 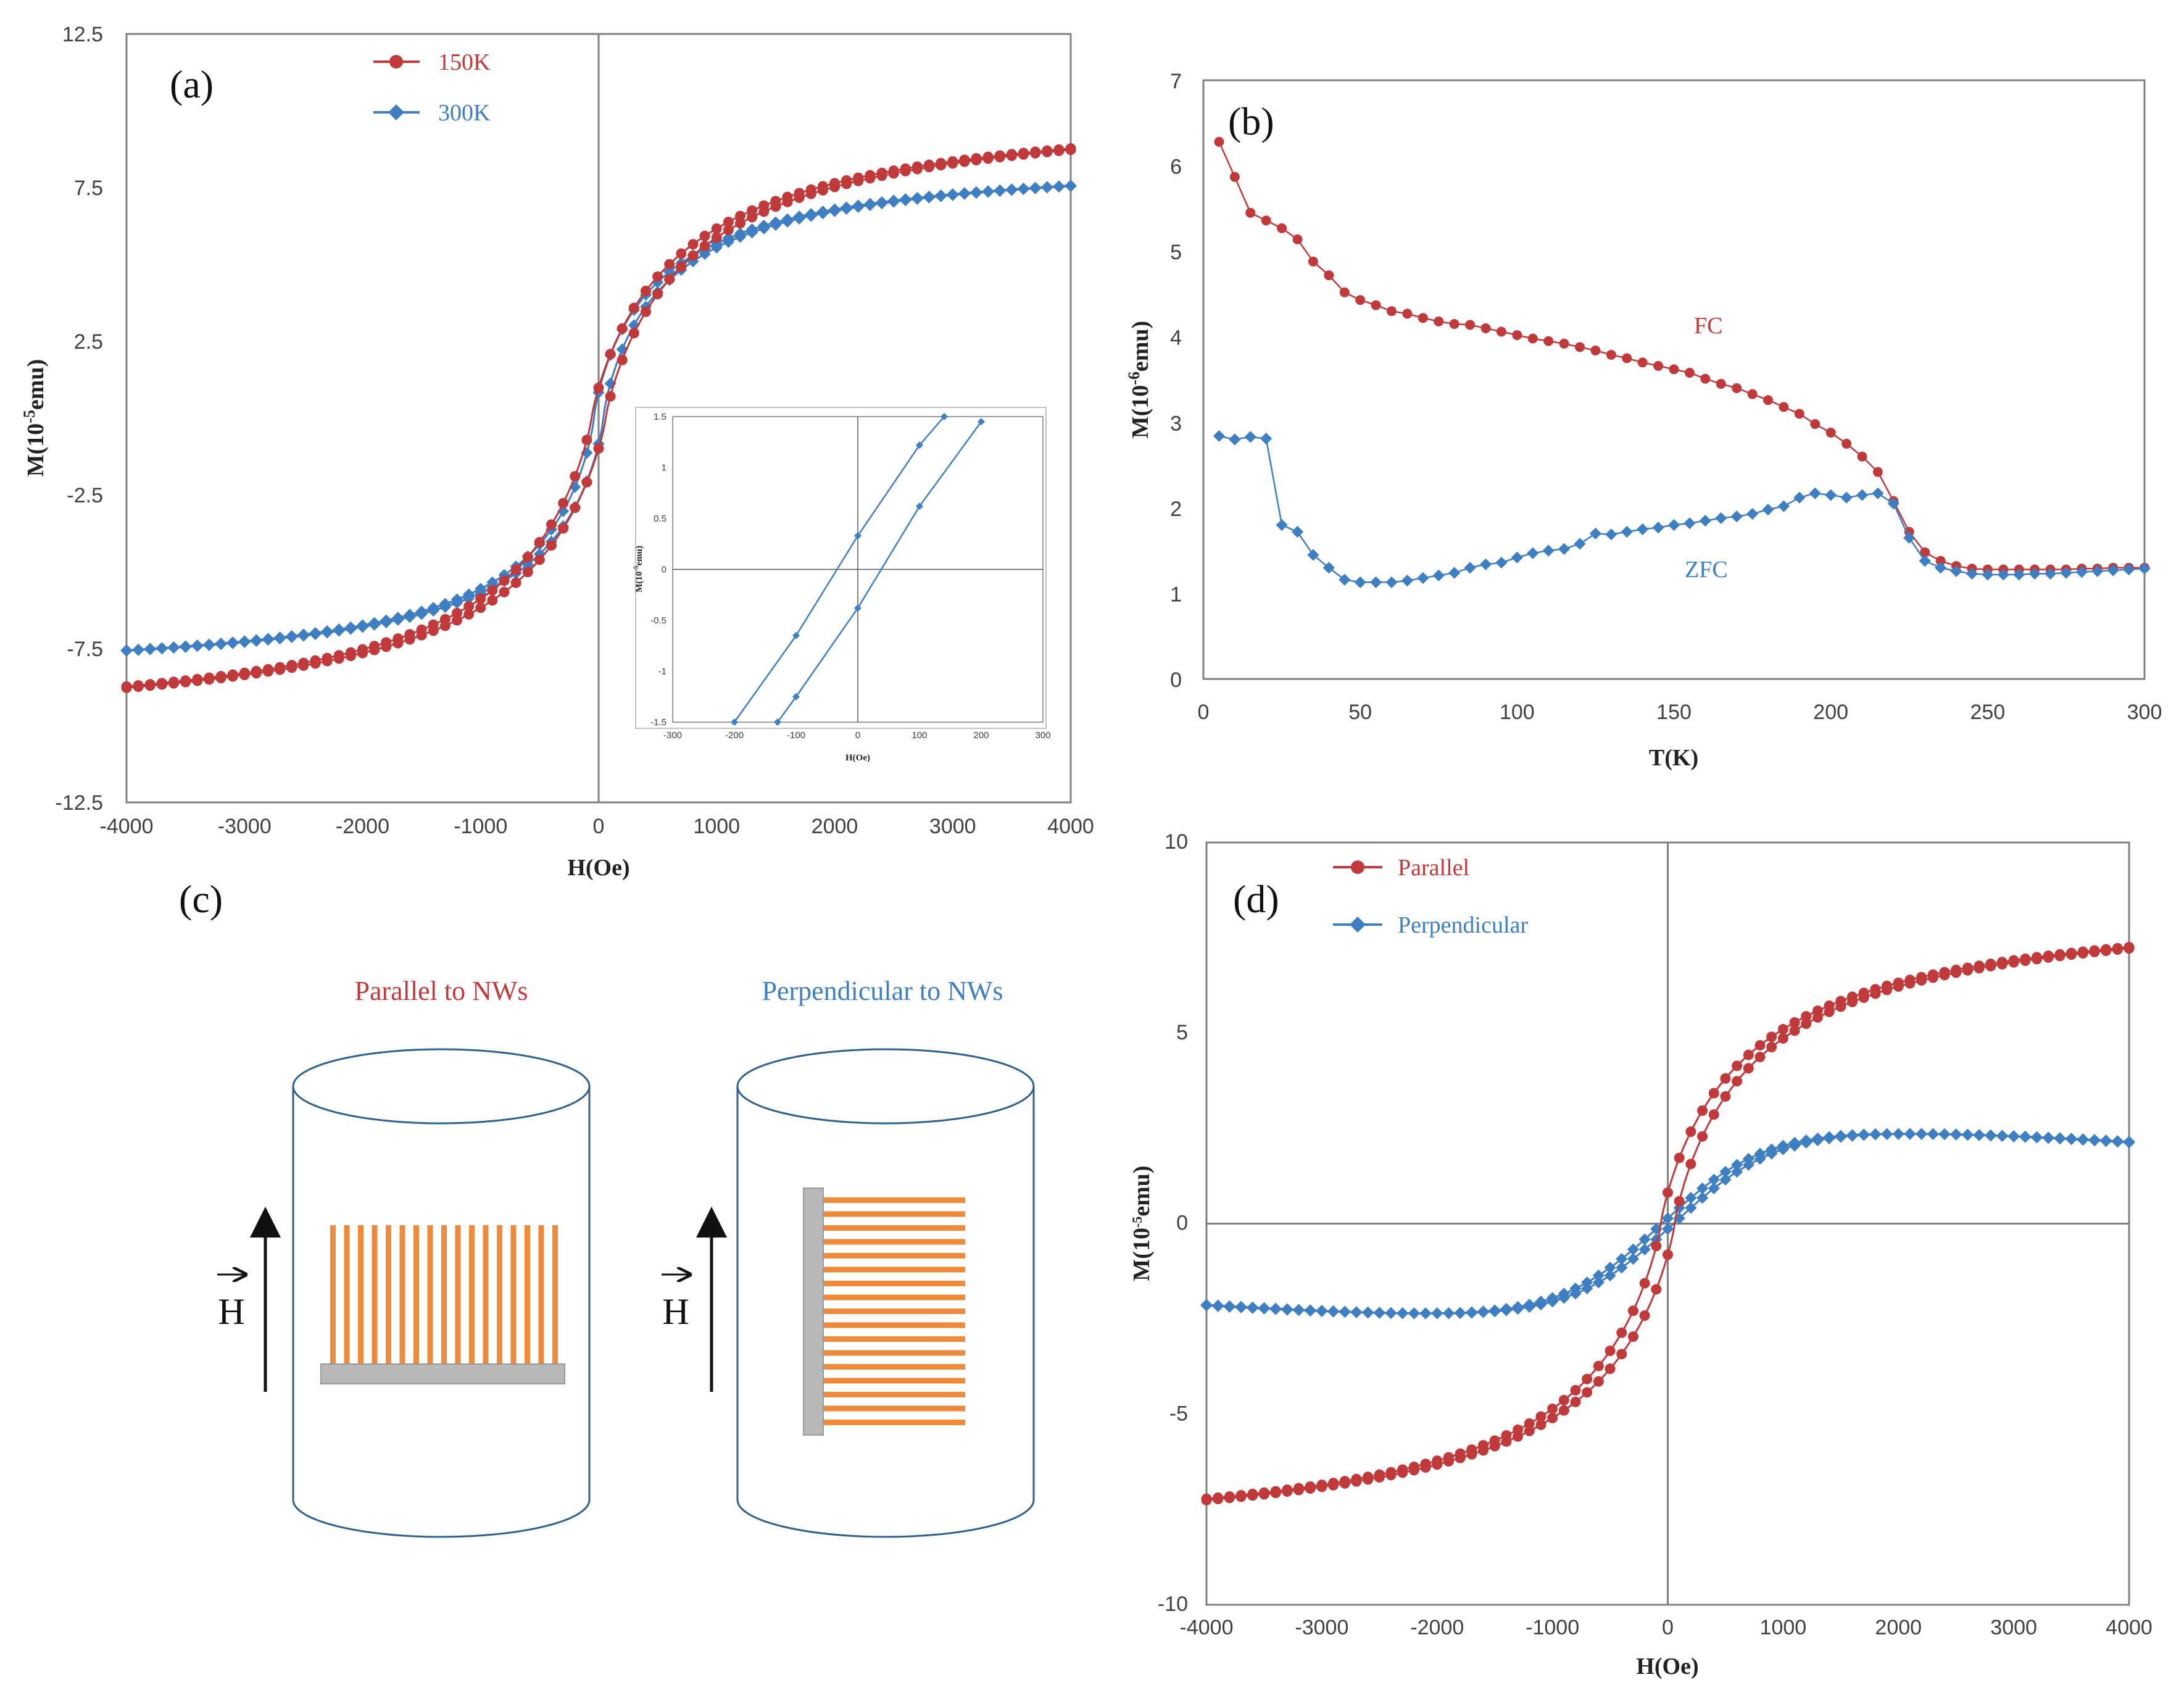 I want to click on inset-point, so click(x=858, y=536).